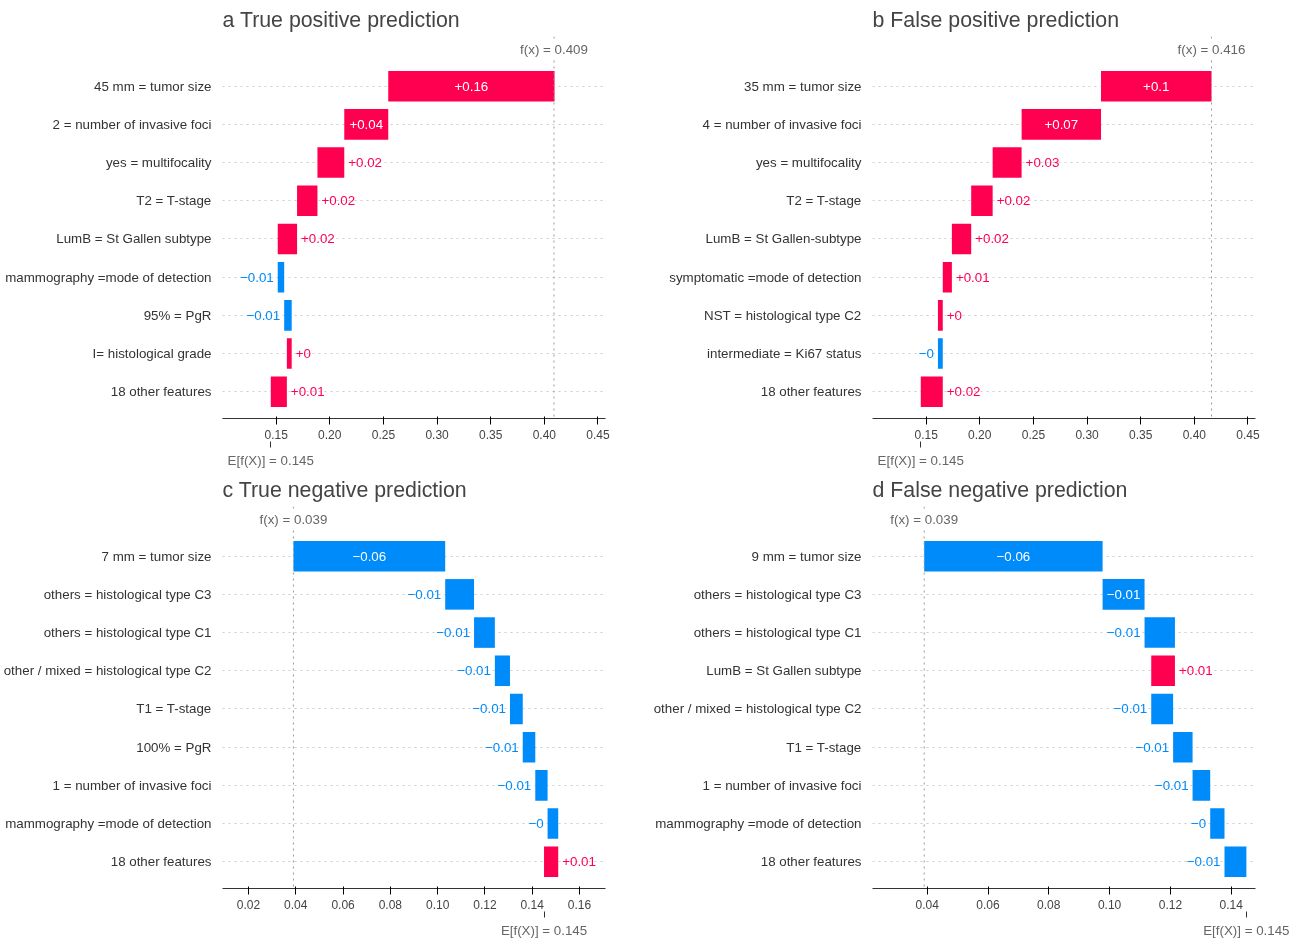 The width and height of the screenshot is (1302, 950). What do you see at coordinates (1000, 489) in the screenshot?
I see `chart-title: d False negative prediction` at bounding box center [1000, 489].